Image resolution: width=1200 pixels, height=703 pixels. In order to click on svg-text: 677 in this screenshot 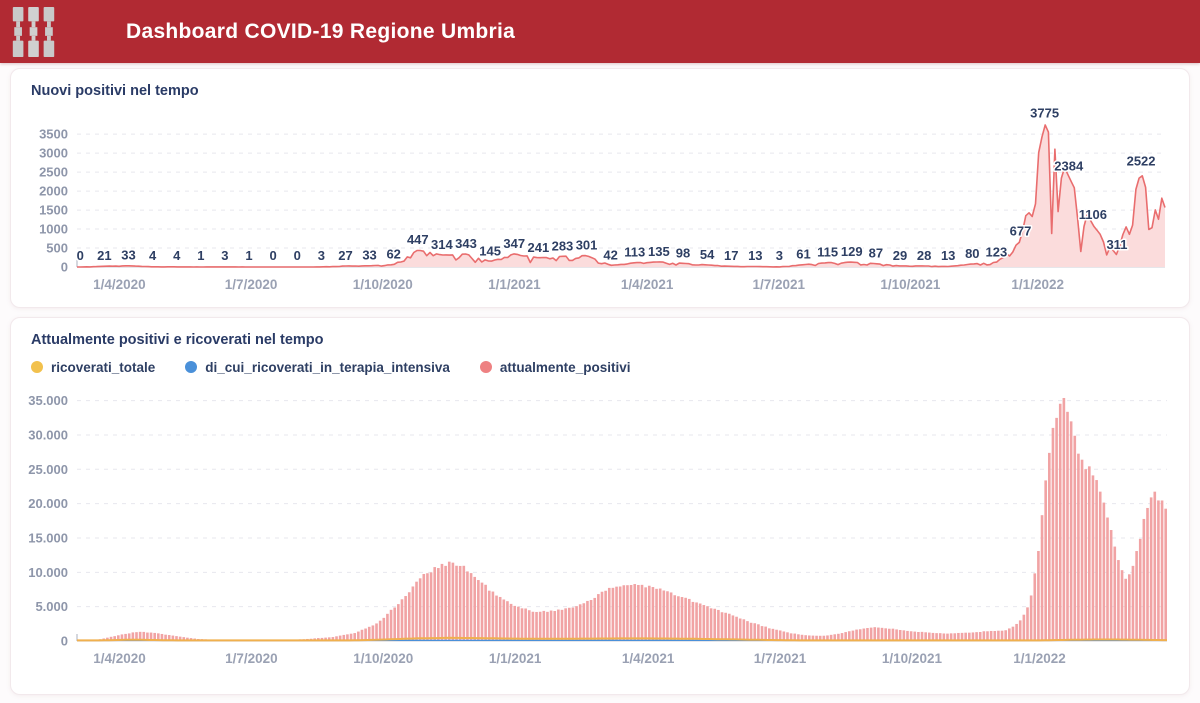, I will do `click(1021, 230)`.